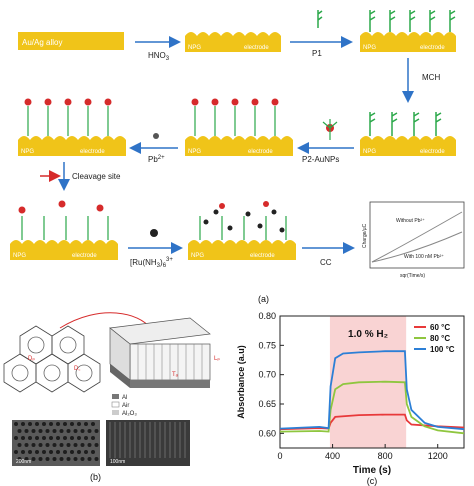 The width and height of the screenshot is (474, 486). Describe the element at coordinates (217, 359) in the screenshot. I see `dim-lp: Lₚ` at that location.